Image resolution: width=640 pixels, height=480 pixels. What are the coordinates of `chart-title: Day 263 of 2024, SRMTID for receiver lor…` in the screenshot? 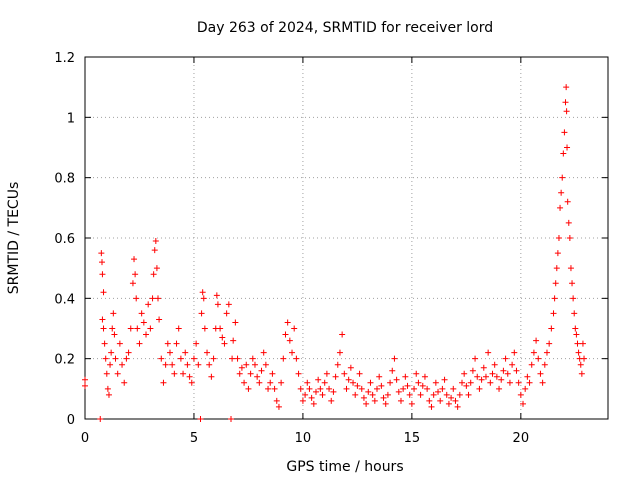 It's located at (345, 28).